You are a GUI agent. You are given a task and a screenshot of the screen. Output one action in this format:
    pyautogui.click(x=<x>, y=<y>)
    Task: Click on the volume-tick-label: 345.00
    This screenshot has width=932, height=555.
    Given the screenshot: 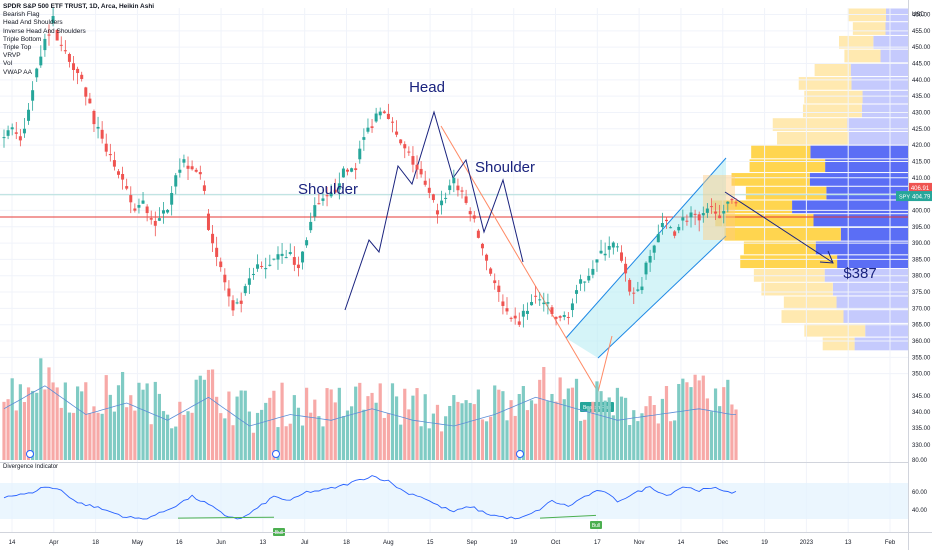 What is the action you would take?
    pyautogui.click(x=921, y=397)
    